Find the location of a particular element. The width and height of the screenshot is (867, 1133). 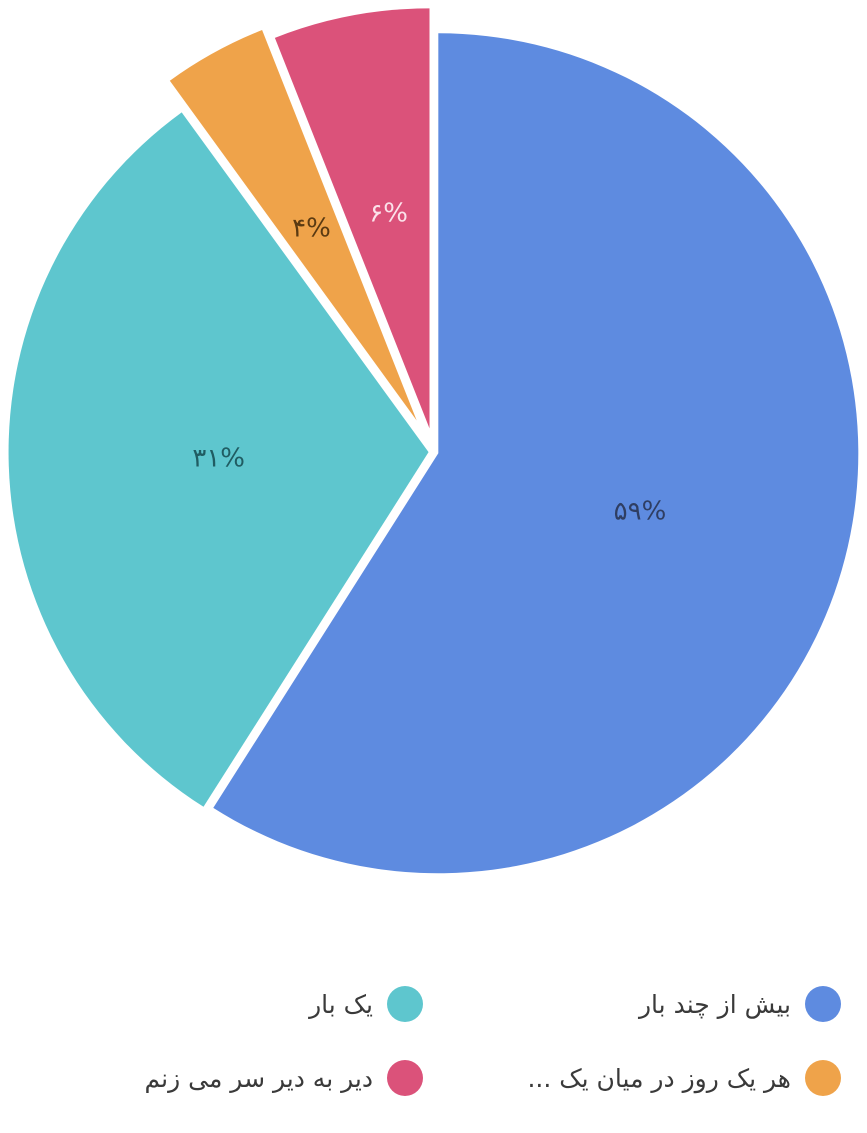

legend-label-0: بیش از چند بار is located at coordinates (714, 1004).